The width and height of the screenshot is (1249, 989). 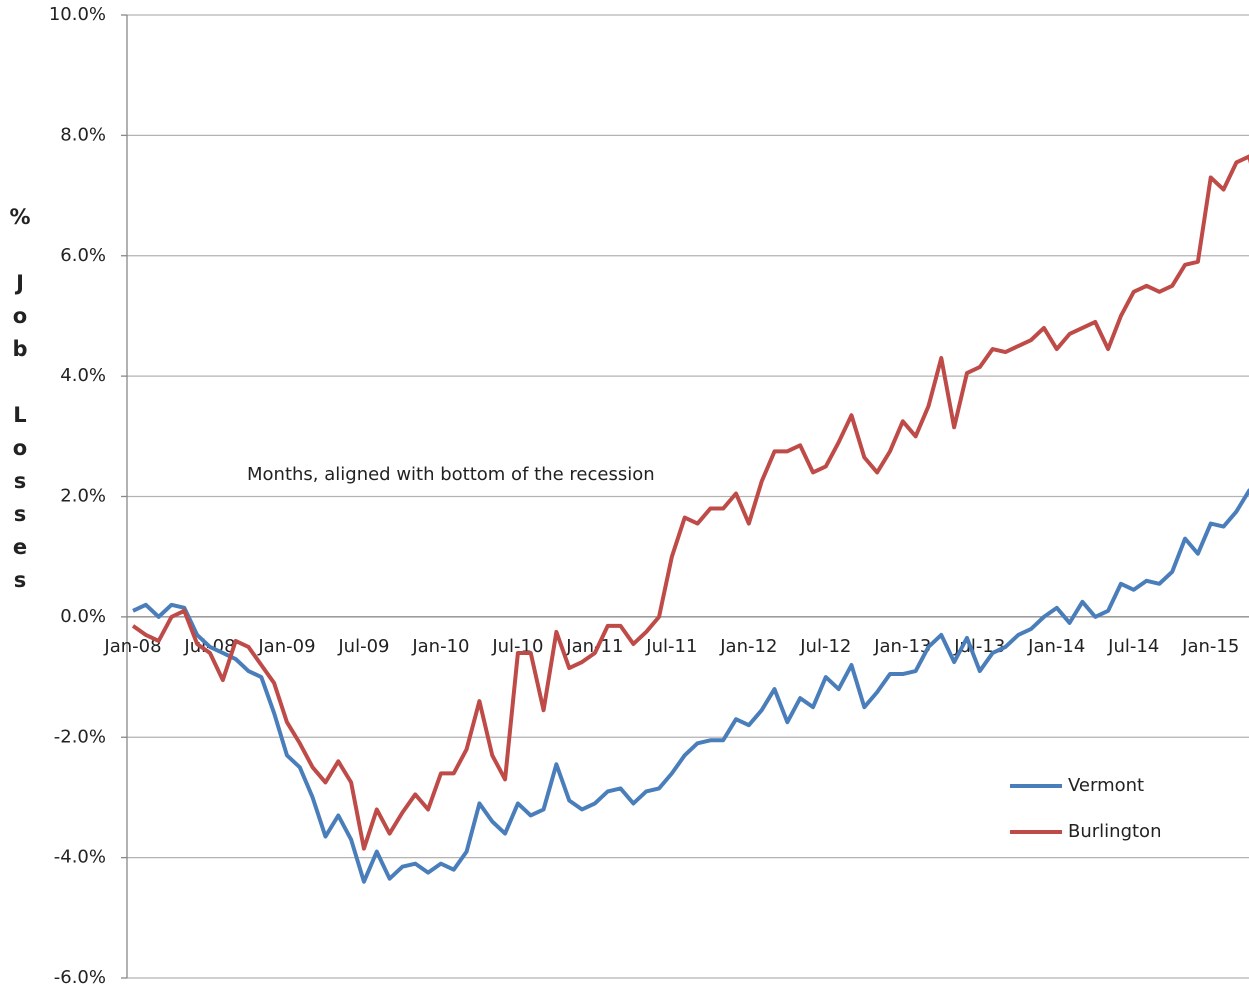 I want to click on y-tick-label: 6.0%, so click(x=83, y=255).